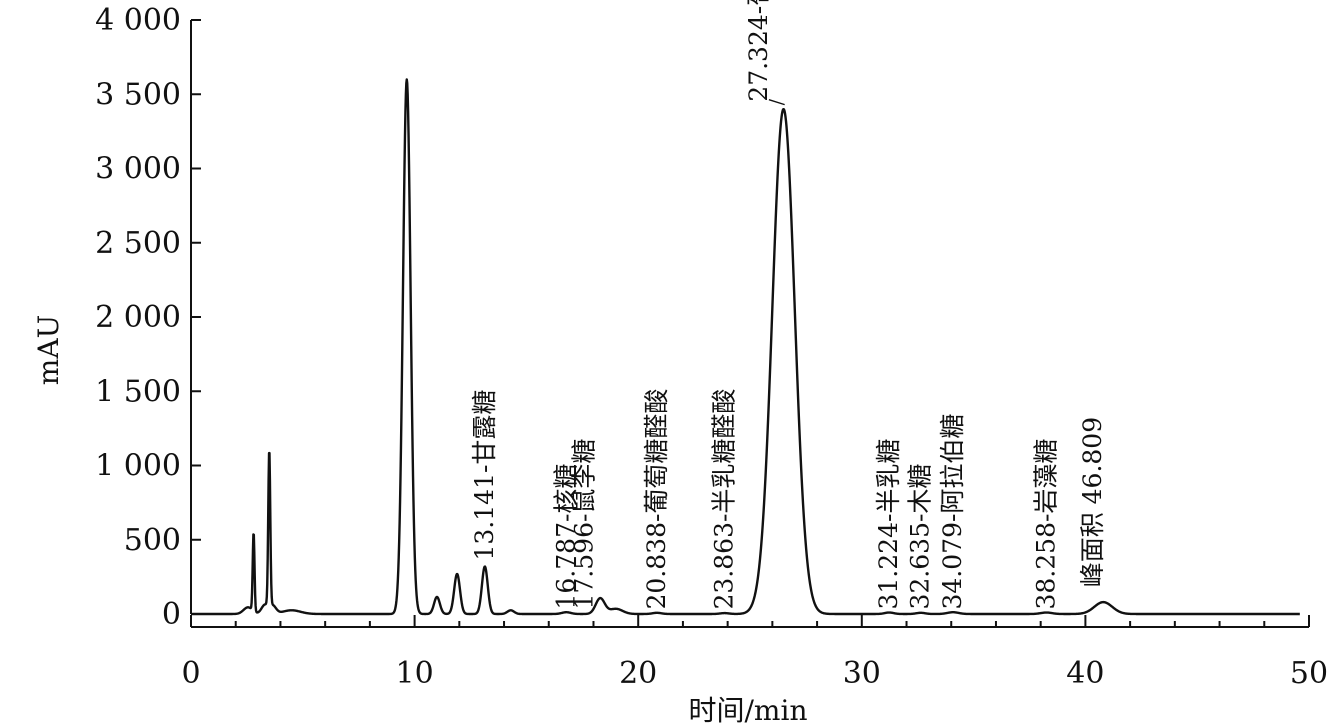 Image resolution: width=1342 pixels, height=726 pixels. I want to click on x-tick-label: 0, so click(190, 673).